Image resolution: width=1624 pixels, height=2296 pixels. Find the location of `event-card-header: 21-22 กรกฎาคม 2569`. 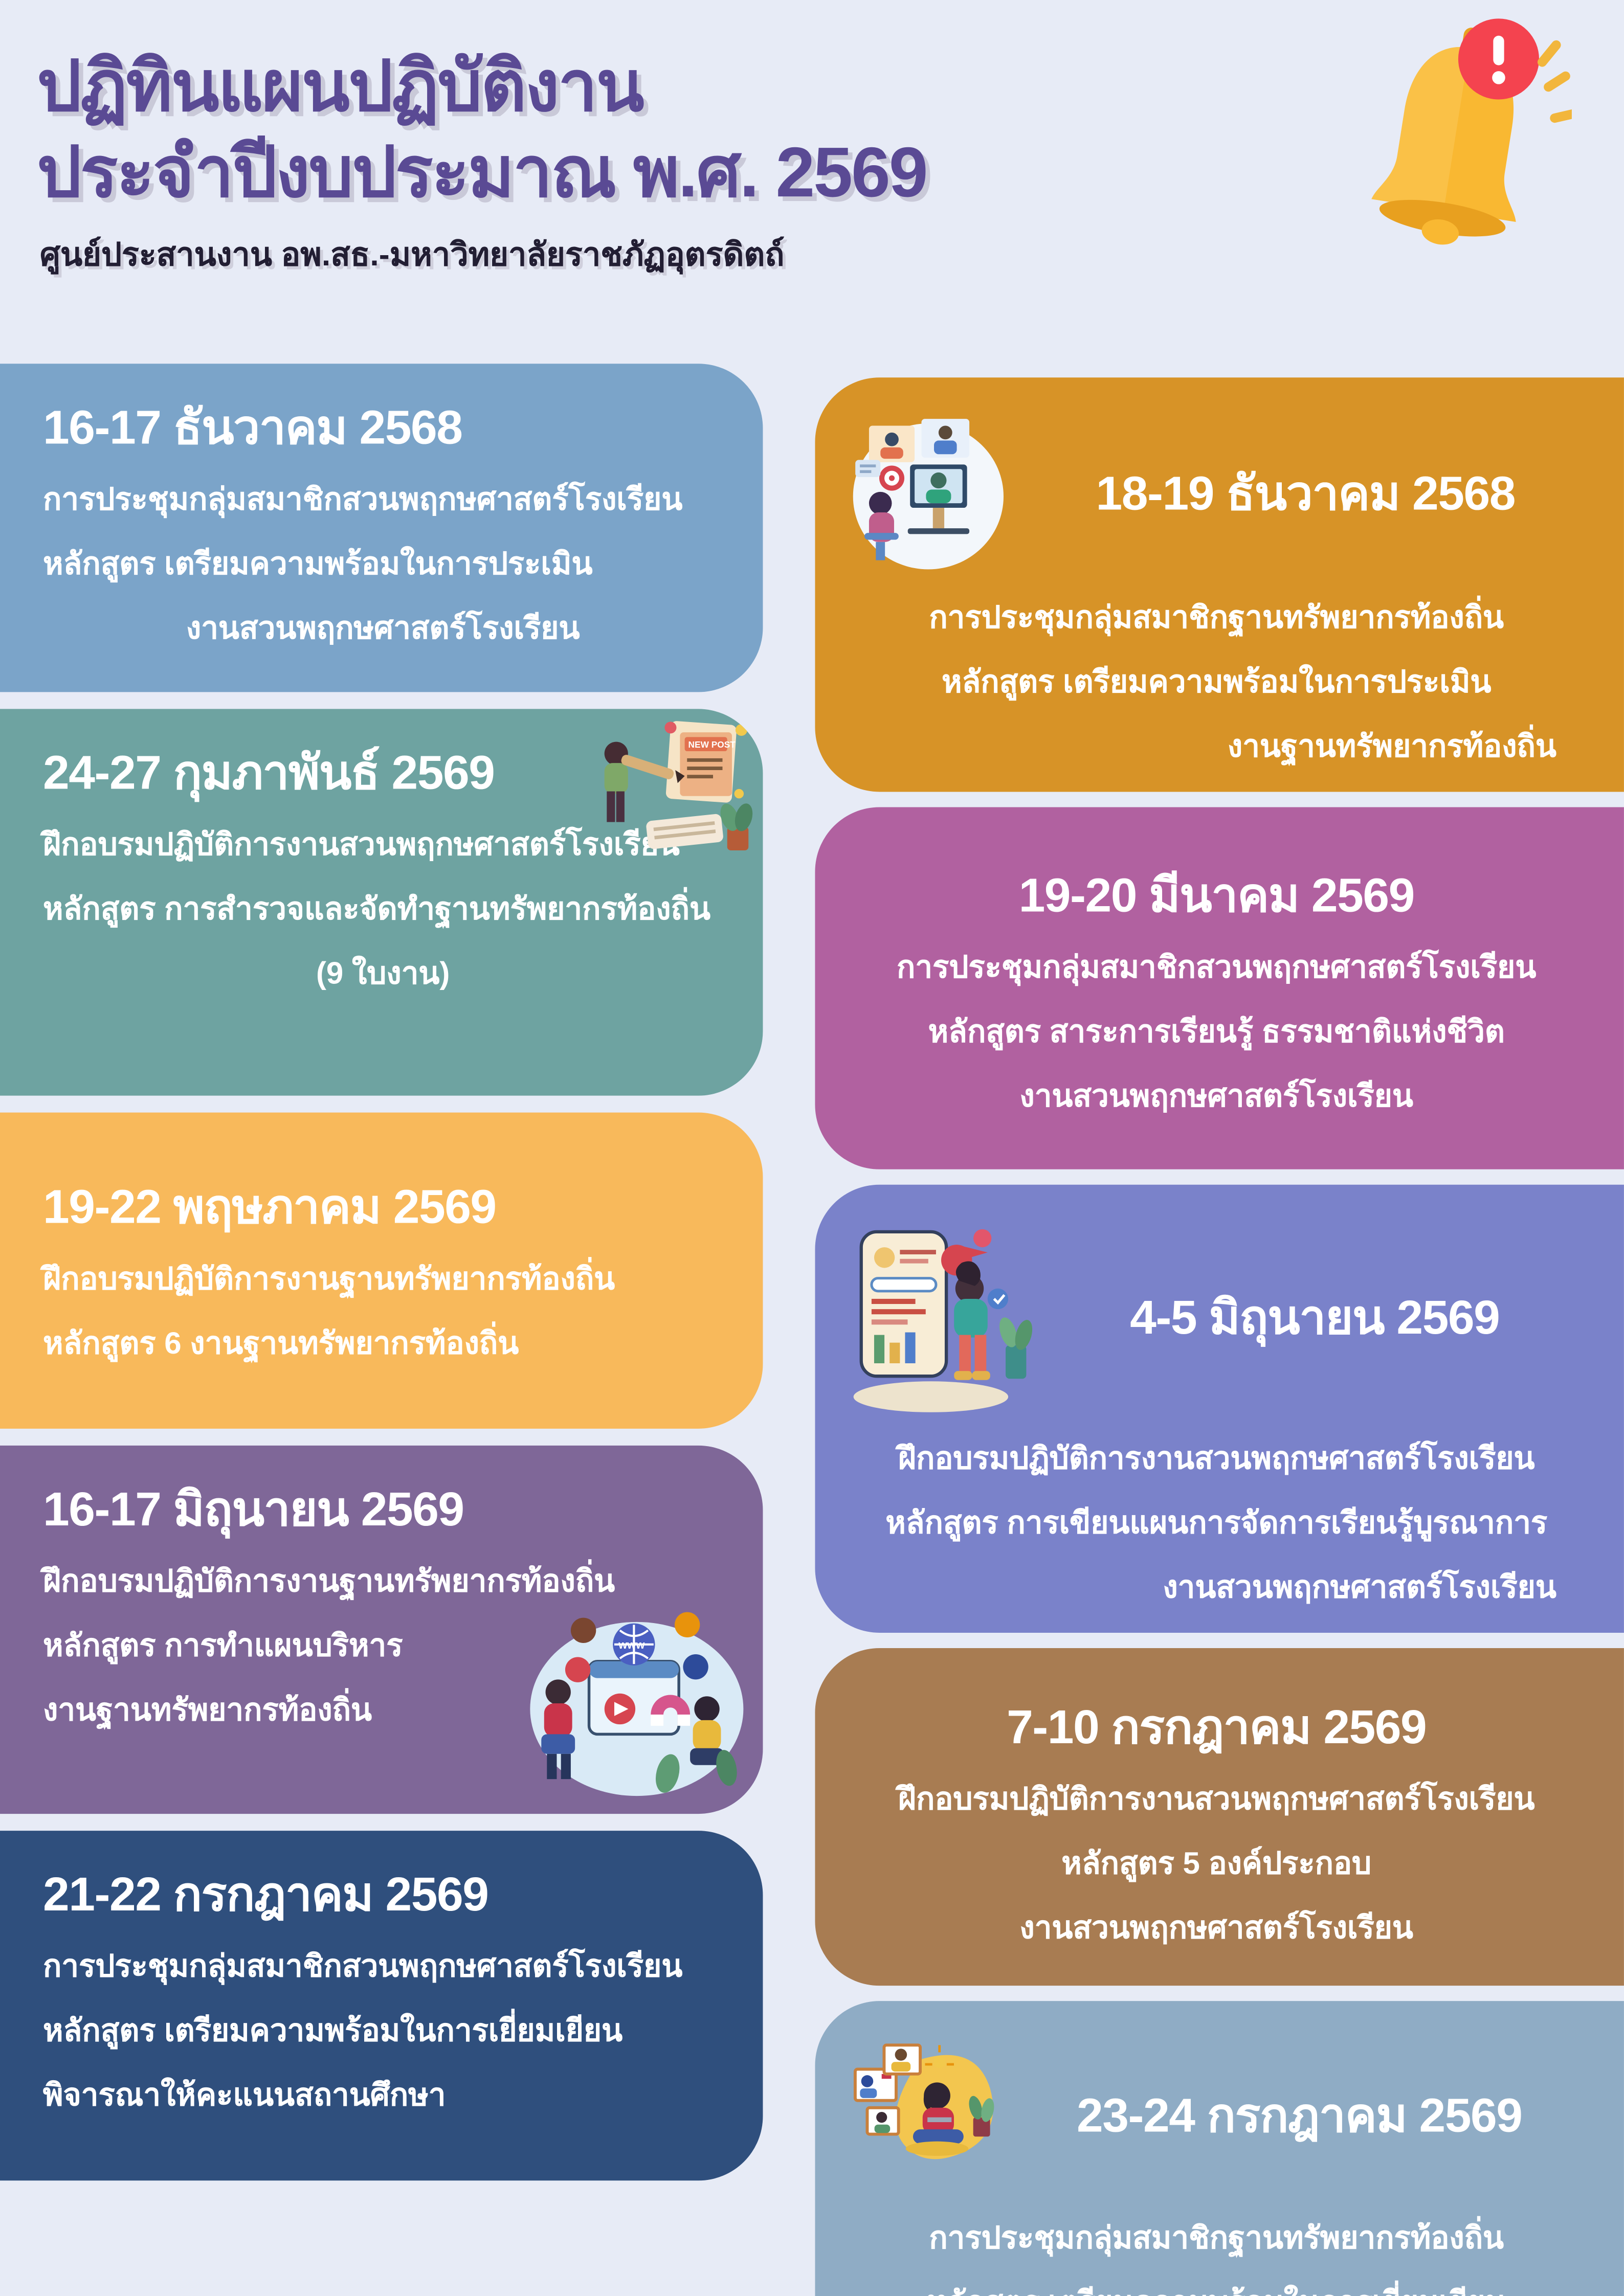

event-card-header: 21-22 กรกฎาคม 2569 is located at coordinates (383, 1895).